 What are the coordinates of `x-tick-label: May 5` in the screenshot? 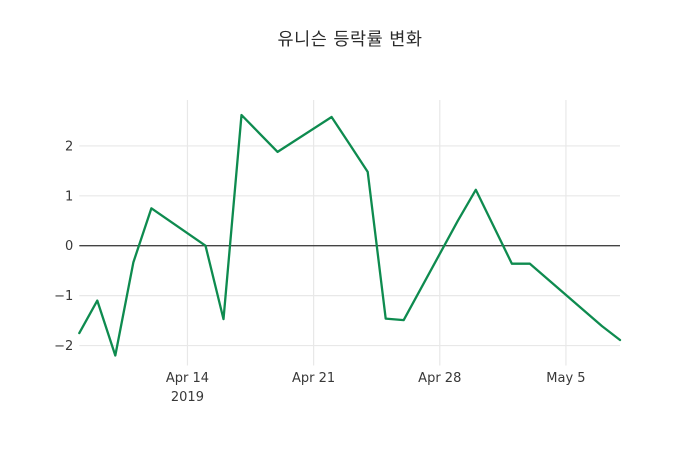 It's located at (565, 378).